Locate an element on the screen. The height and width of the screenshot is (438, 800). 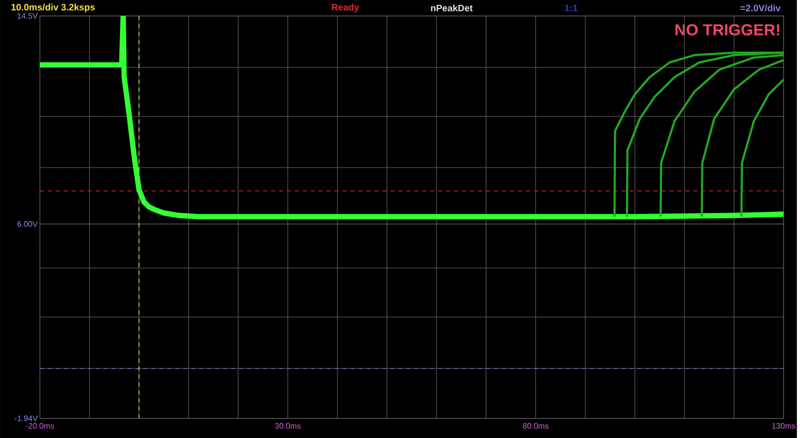
text: Ready is located at coordinates (346, 8).